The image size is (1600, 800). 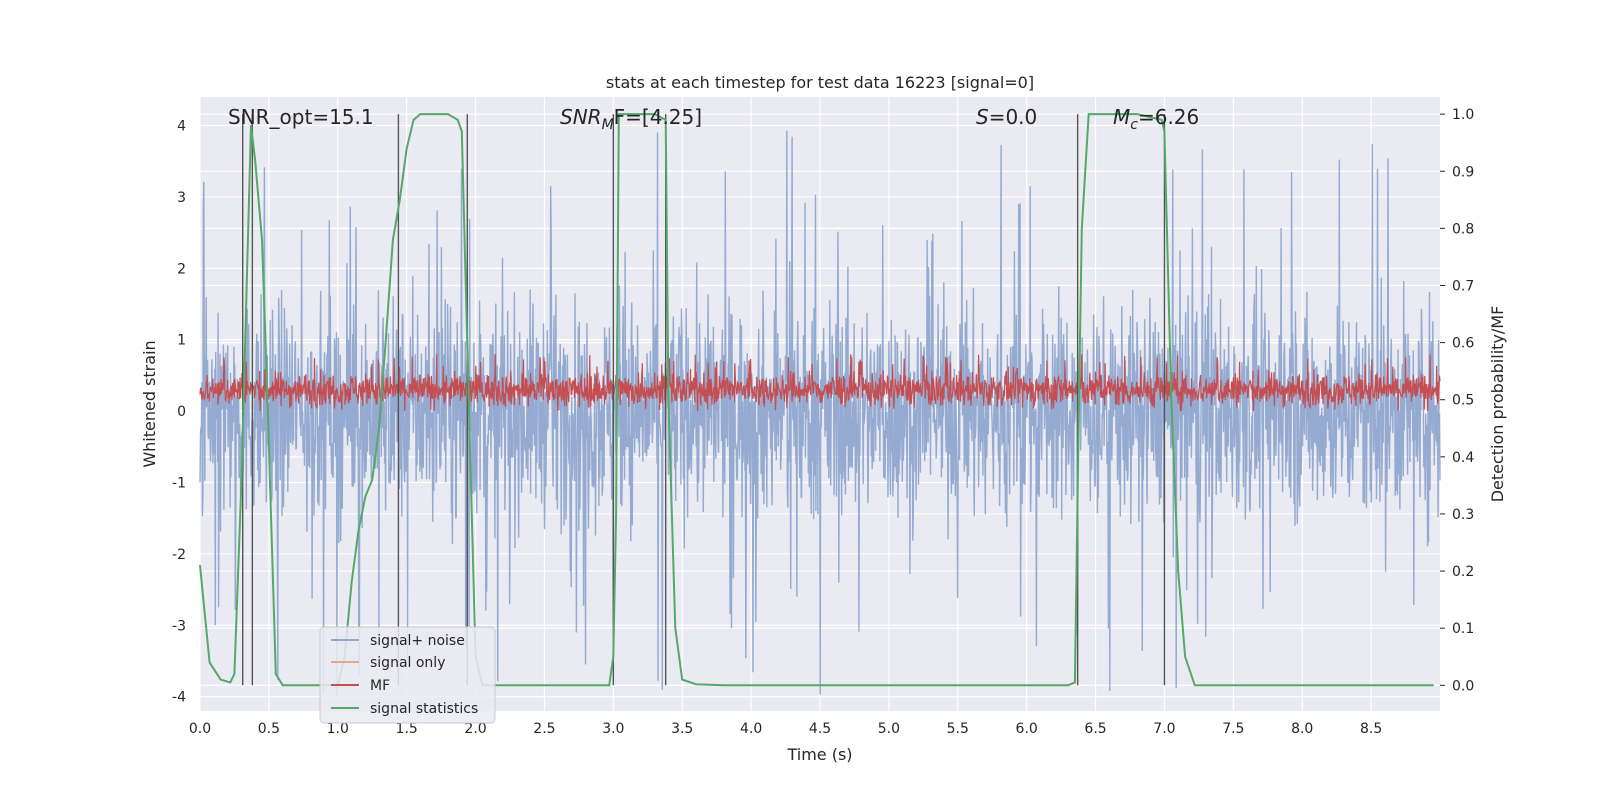 What do you see at coordinates (751, 729) in the screenshot?
I see `x-tick-8: 4.0` at bounding box center [751, 729].